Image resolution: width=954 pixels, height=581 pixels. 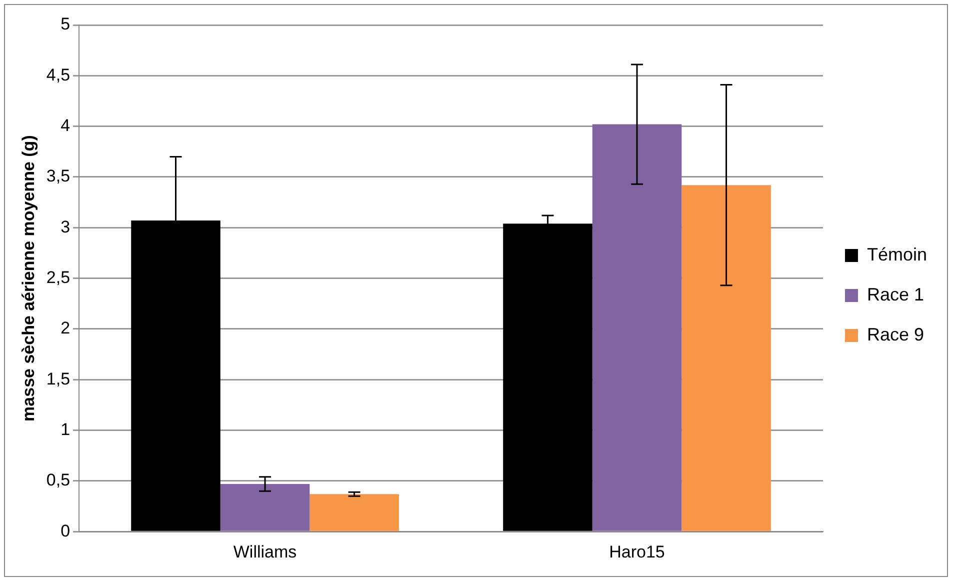 I want to click on y-tick-label: 2,5, so click(x=58, y=277).